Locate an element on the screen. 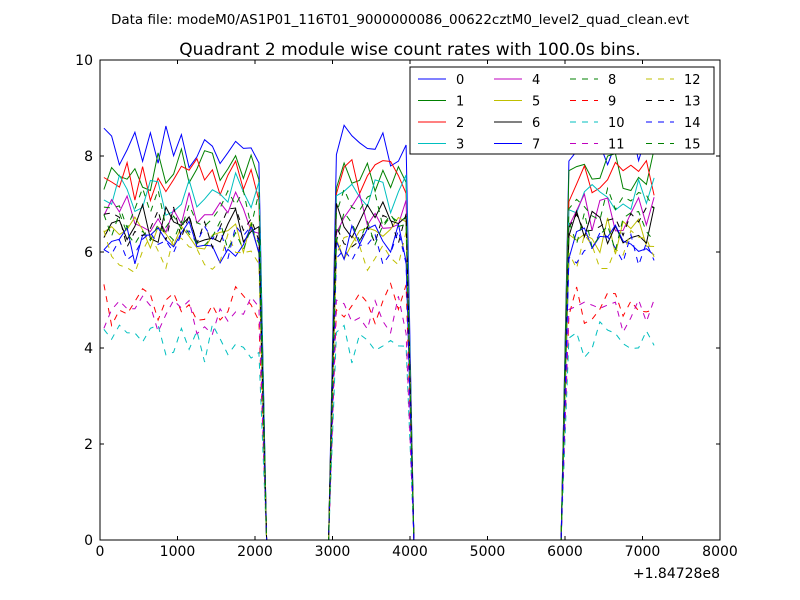 The image size is (800, 600). legend-label-5: 5 is located at coordinates (536, 102).